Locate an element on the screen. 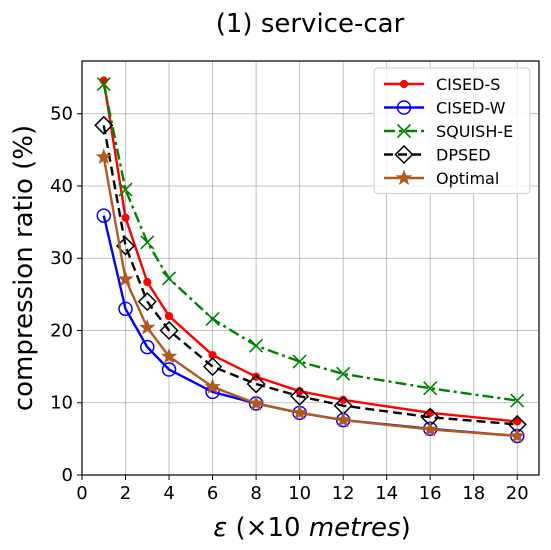  legend-item: SQUISH-E is located at coordinates (448, 131).